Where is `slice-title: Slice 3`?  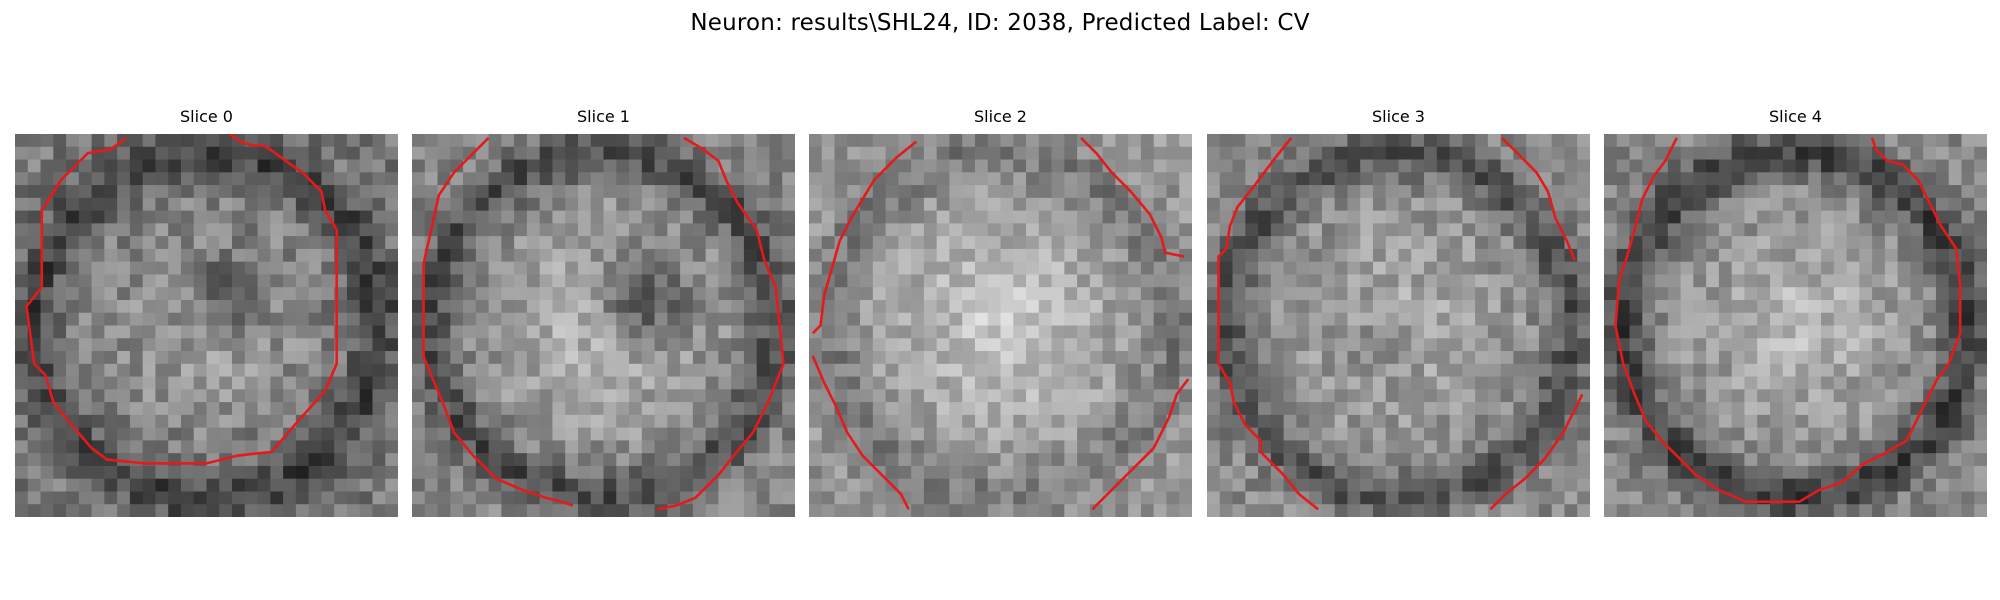 slice-title: Slice 3 is located at coordinates (1398, 116).